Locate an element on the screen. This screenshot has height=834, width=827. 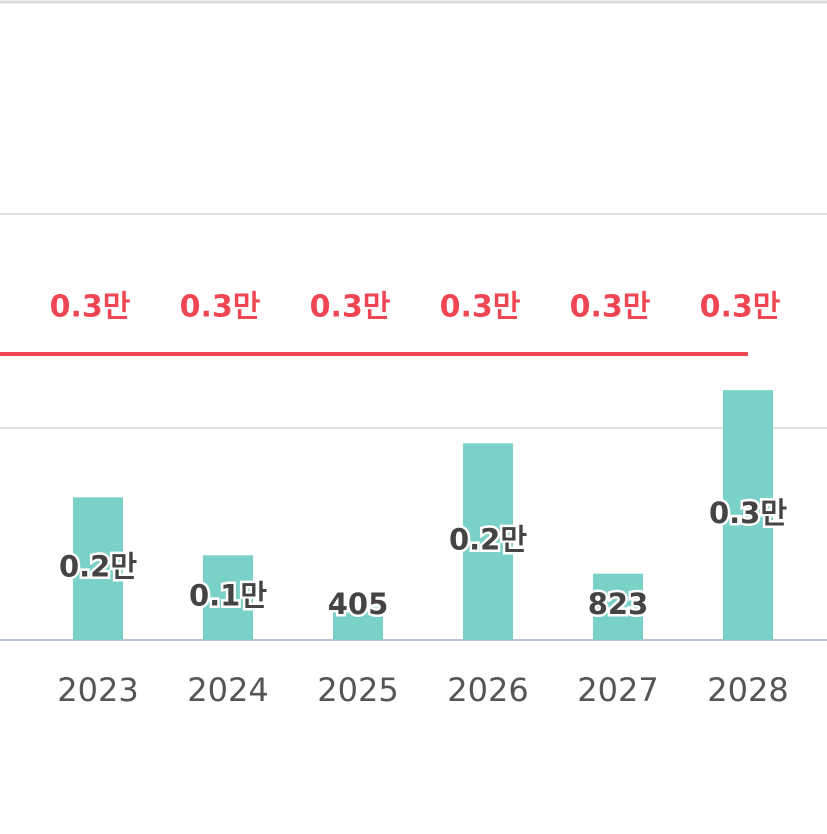
x-tick-label: 2025 is located at coordinates (357, 690).